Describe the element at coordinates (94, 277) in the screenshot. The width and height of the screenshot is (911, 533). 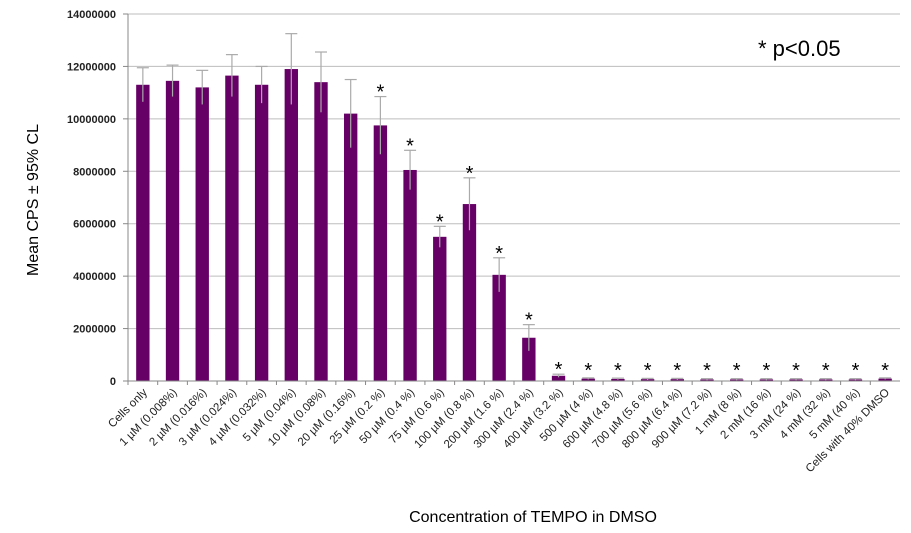
I see `y-tick-label: 4000000` at that location.